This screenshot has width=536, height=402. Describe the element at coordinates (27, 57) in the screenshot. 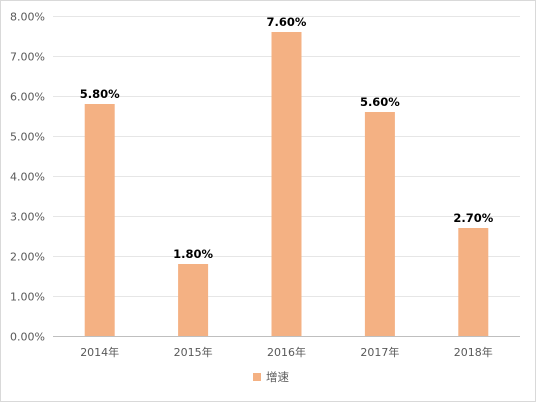

I see `y-tick-label: 7.00%` at that location.